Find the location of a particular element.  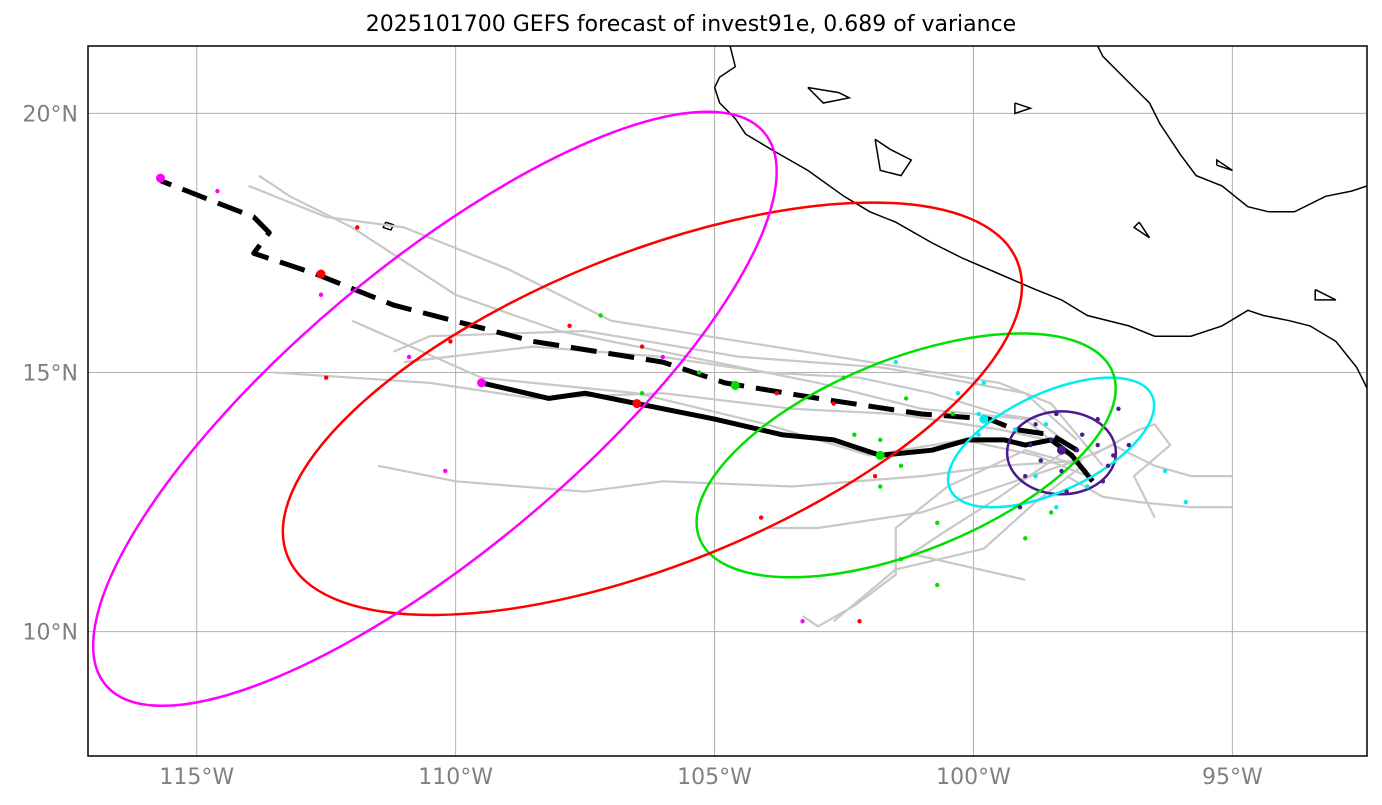

y-tick-label: 15°N is located at coordinates (50, 373).